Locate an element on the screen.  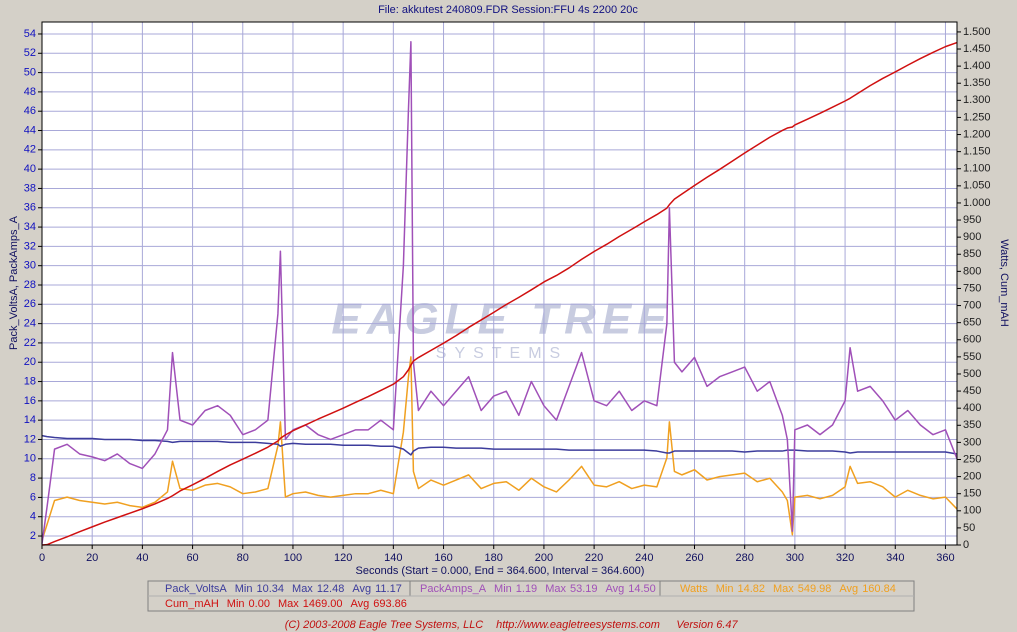
legend-entry: Watts Min 14.82 Max 549.98 Avg 160.84 is located at coordinates (788, 589).